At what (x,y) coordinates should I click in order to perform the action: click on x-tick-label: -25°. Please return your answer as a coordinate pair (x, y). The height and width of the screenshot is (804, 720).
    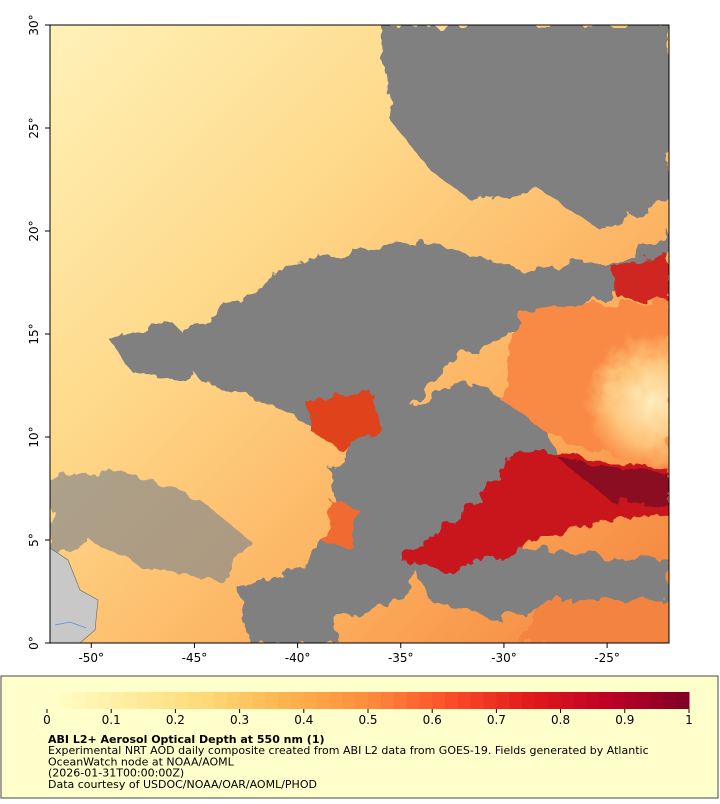
    Looking at the image, I should click on (607, 658).